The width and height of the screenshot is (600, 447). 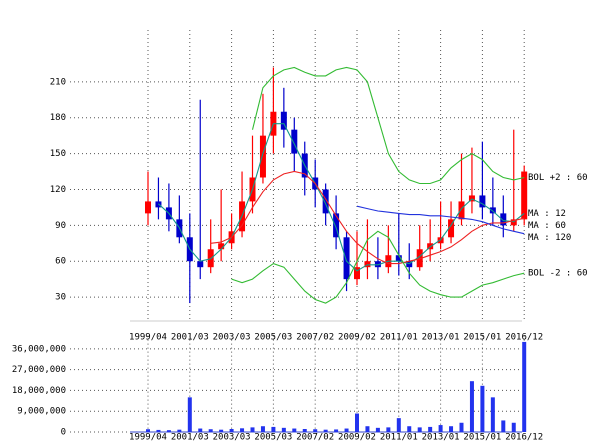 I want to click on y-tick-label: 60, so click(x=60, y=262).